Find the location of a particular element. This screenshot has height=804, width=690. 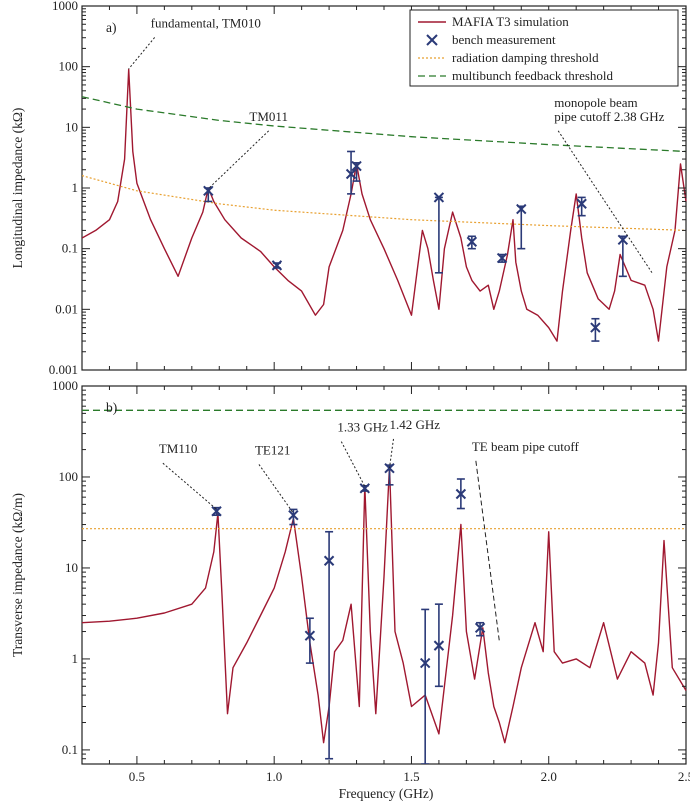

xtick-label: 2.0 is located at coordinates (549, 776).